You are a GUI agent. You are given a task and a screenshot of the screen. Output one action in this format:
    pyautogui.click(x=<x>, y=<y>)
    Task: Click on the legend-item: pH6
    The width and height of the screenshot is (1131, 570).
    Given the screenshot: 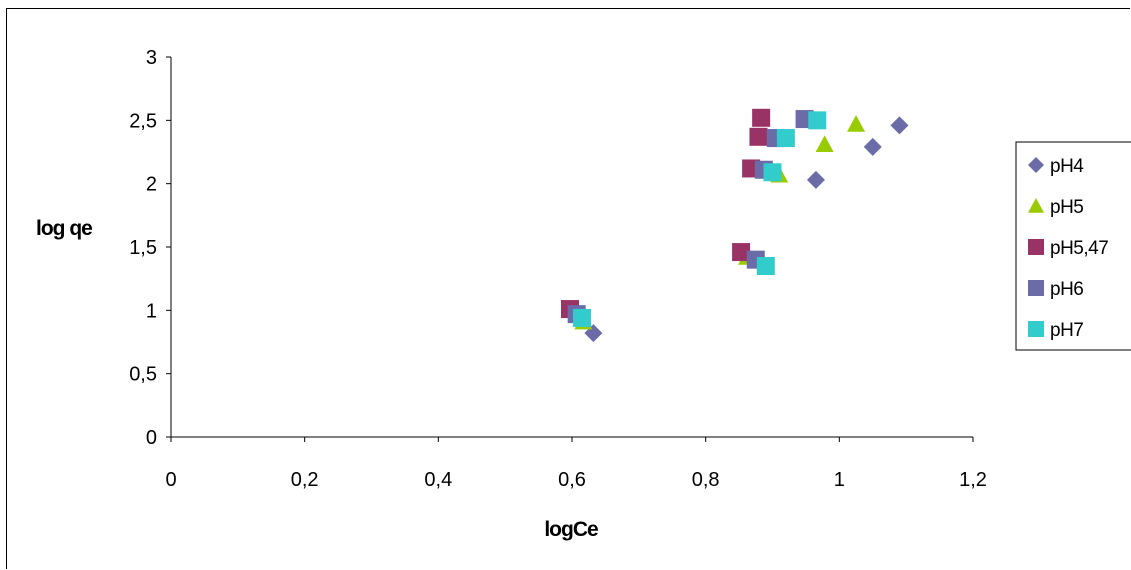 What is the action you would take?
    pyautogui.click(x=1056, y=289)
    